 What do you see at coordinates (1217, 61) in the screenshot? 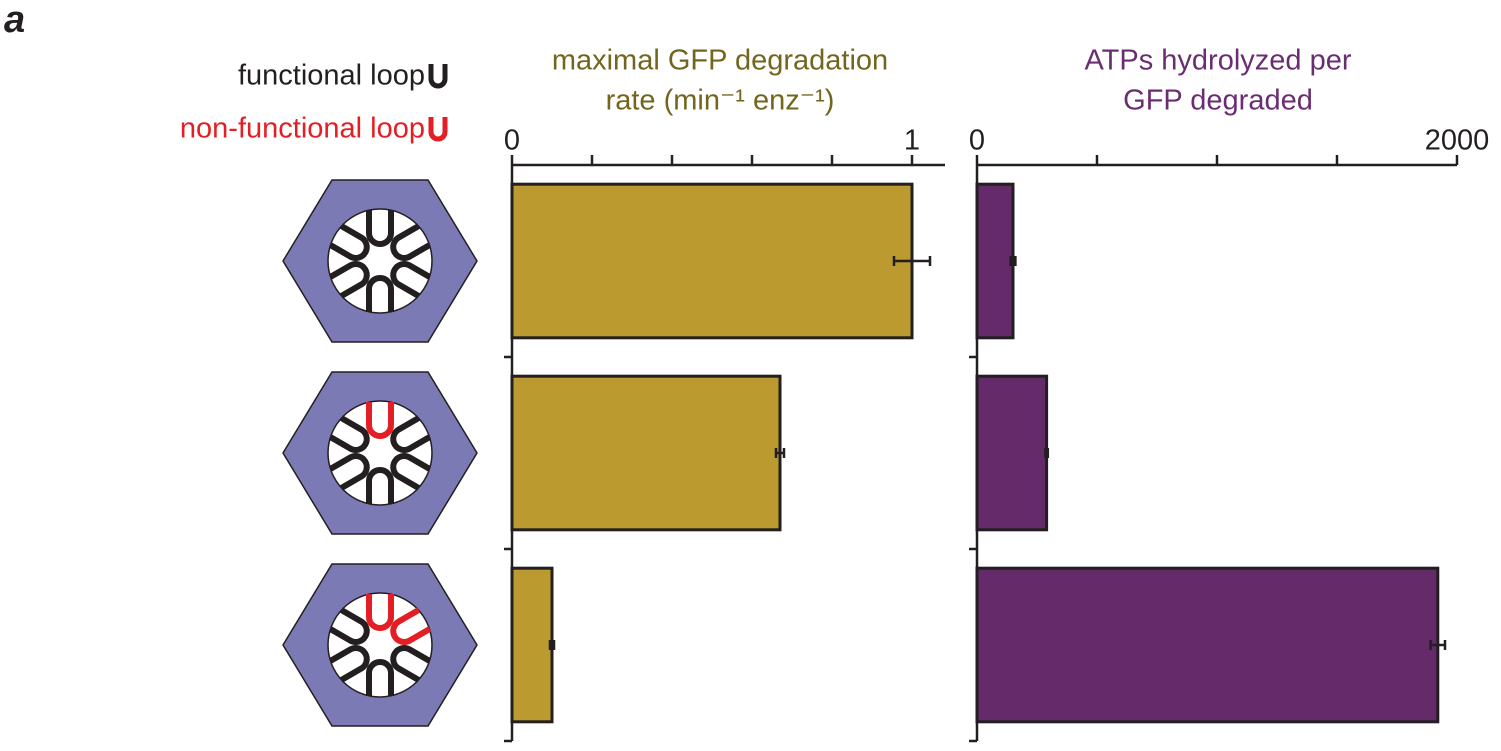
I see `chart-title: ATPs hydrolyzed per` at bounding box center [1217, 61].